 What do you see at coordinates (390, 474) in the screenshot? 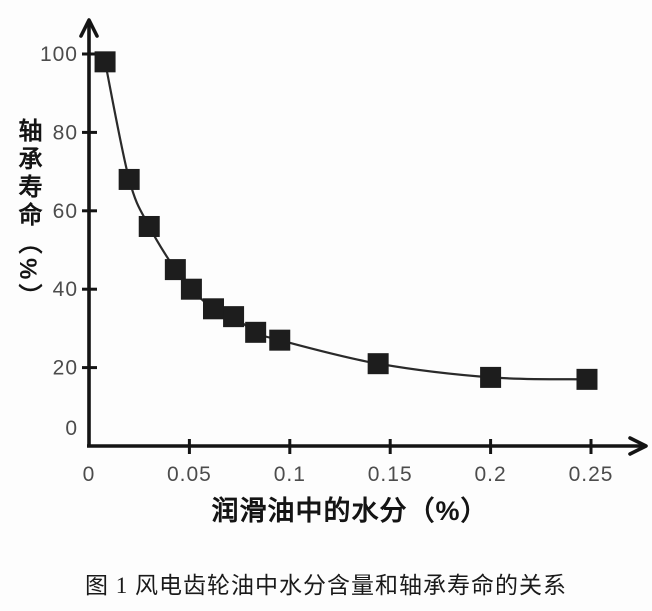
I see `x-tick-label: 0.15` at bounding box center [390, 474].